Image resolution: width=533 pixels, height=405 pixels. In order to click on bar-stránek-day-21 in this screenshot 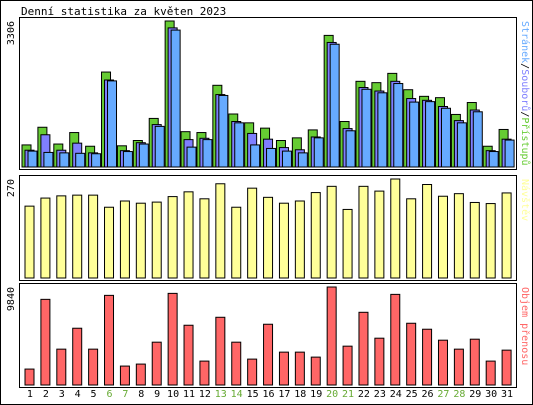, I will do `click(350, 149)`.